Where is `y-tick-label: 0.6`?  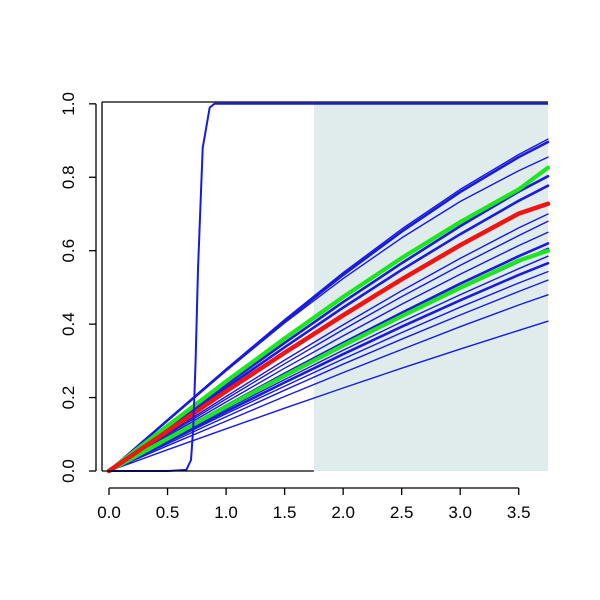
y-tick-label: 0.6 is located at coordinates (68, 251).